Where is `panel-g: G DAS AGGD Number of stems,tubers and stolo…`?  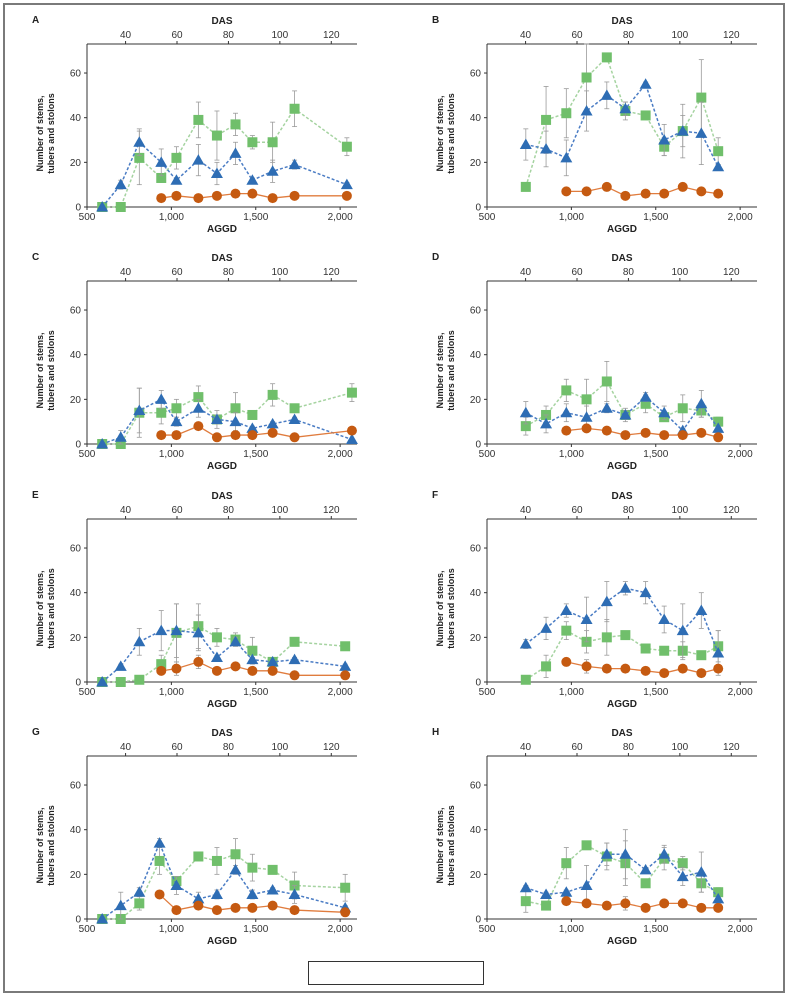 panel-g: G DAS AGGD Number of stems,tubers and stolo… is located at coordinates (194, 837).